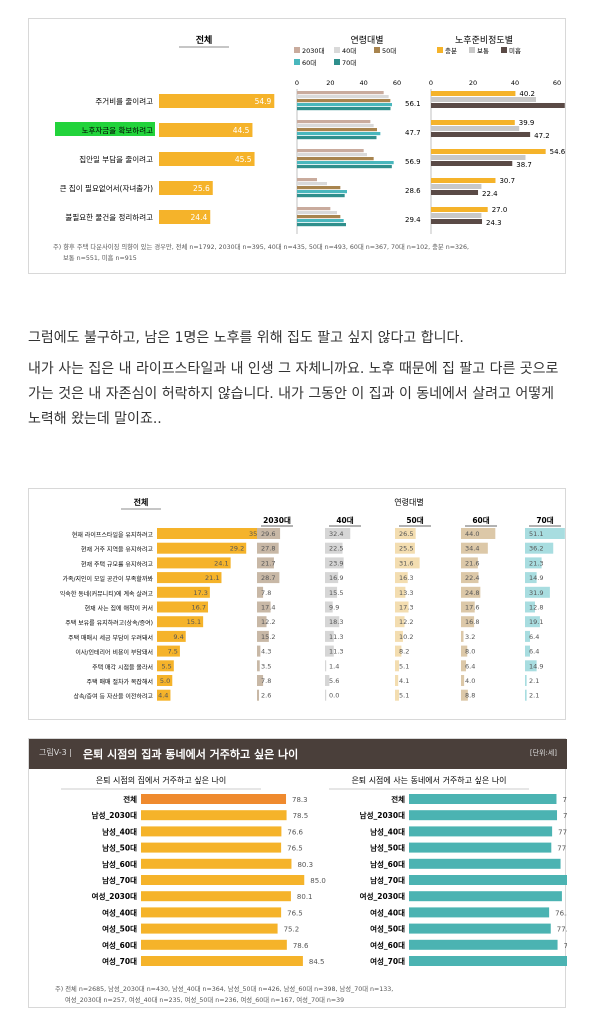 The image size is (590, 1024). Describe the element at coordinates (301, 946) in the screenshot. I see `bar-value-house: 78.6` at that location.